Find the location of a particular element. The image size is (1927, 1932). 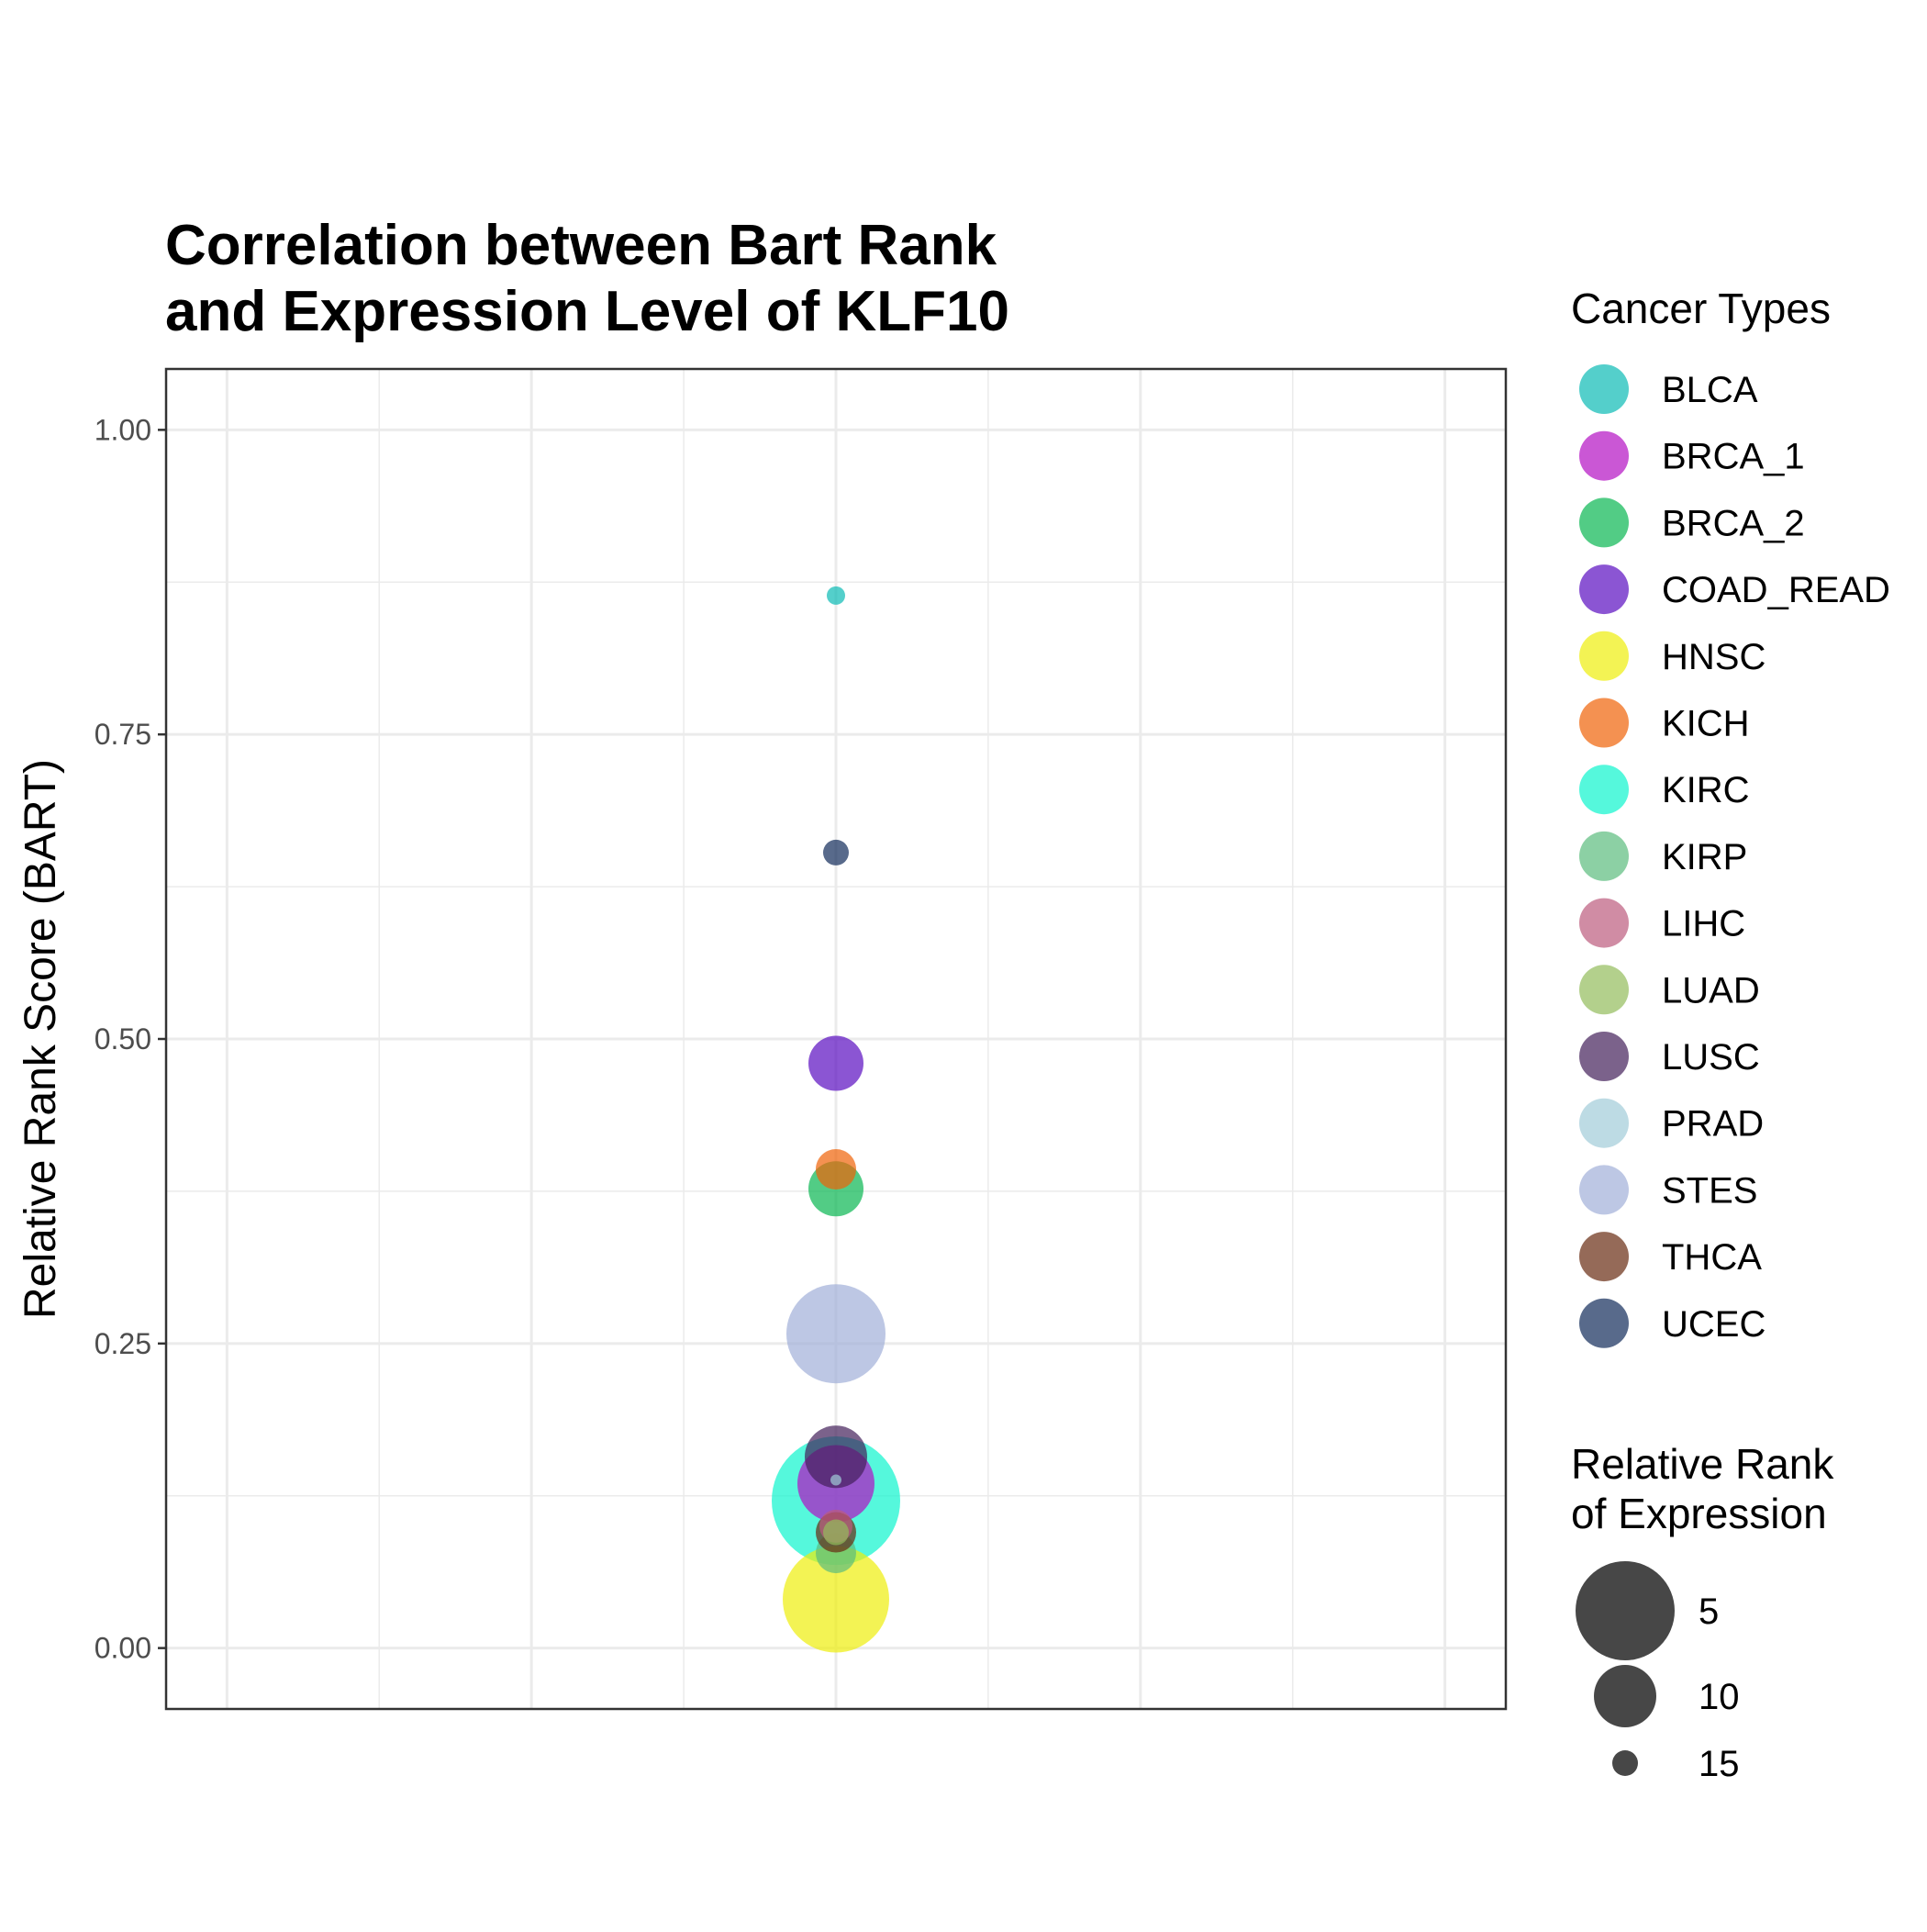

legend-label: KIRP is located at coordinates (1704, 857).